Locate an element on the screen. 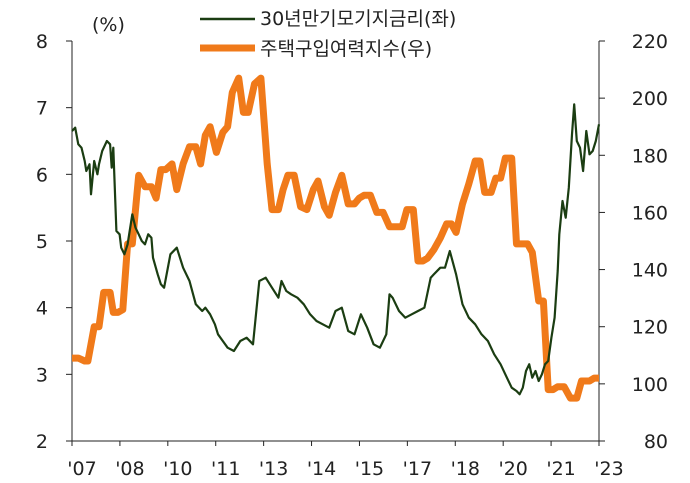 The height and width of the screenshot is (483, 690). x-tick-label: '08 is located at coordinates (129, 469).